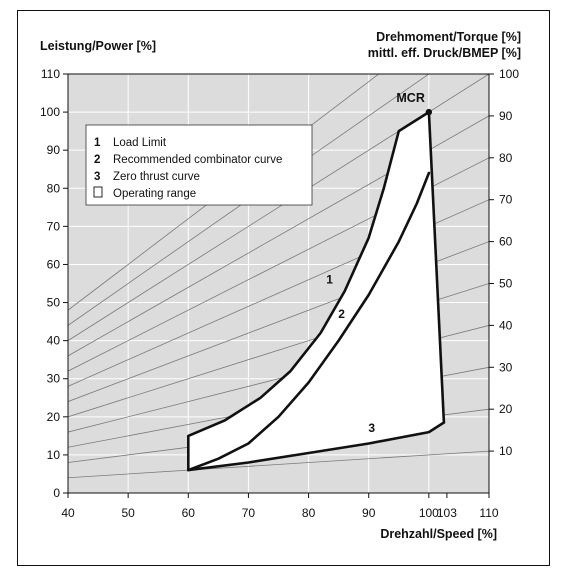  I want to click on x-tick-label-50: 50, so click(128, 513).